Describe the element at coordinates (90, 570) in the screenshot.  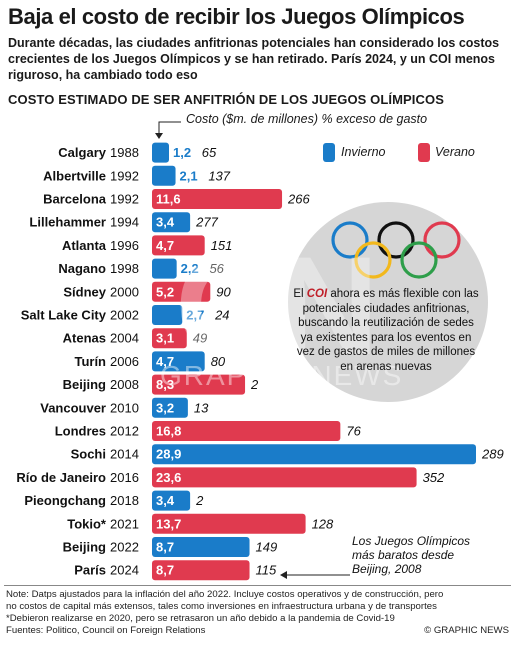
I see `city-label: París` at that location.